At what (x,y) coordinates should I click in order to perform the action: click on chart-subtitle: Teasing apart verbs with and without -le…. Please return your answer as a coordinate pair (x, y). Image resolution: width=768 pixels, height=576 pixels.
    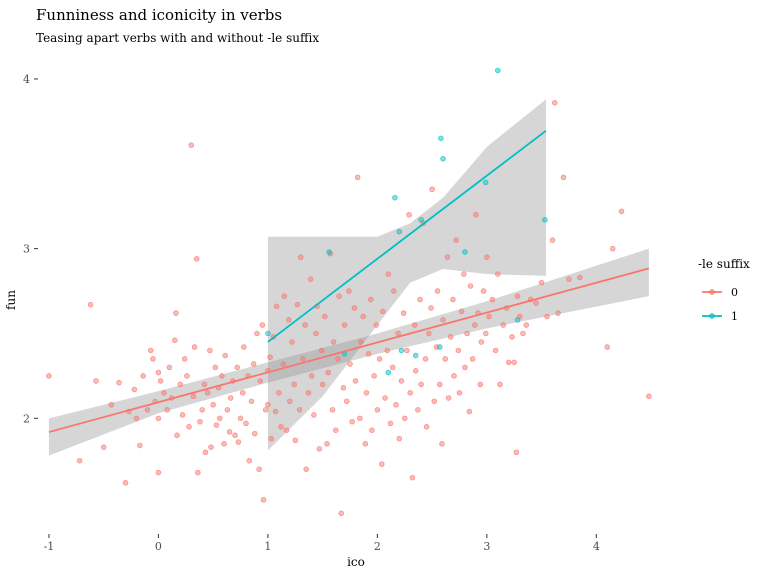
    Looking at the image, I should click on (178, 38).